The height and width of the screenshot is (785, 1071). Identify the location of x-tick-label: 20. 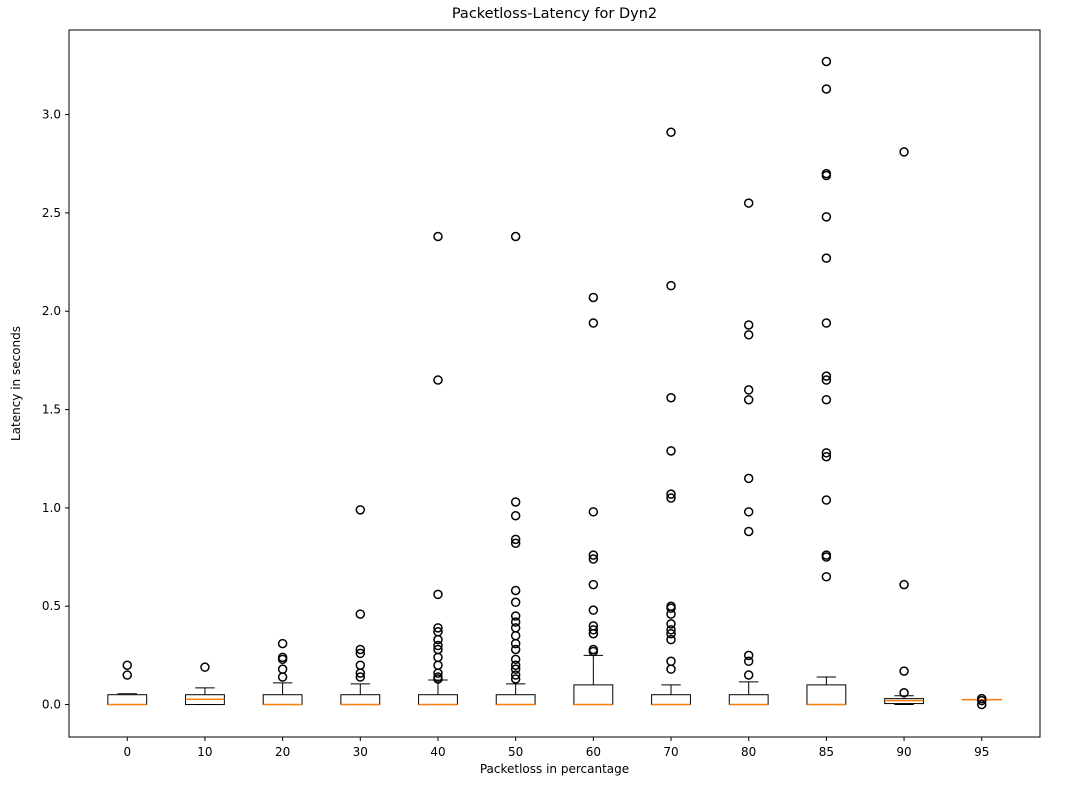
(282, 752).